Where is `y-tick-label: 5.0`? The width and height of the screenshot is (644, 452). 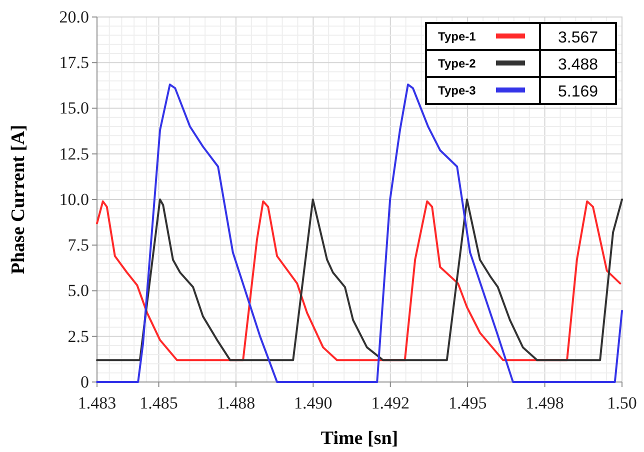 y-tick-label: 5.0 is located at coordinates (78, 290).